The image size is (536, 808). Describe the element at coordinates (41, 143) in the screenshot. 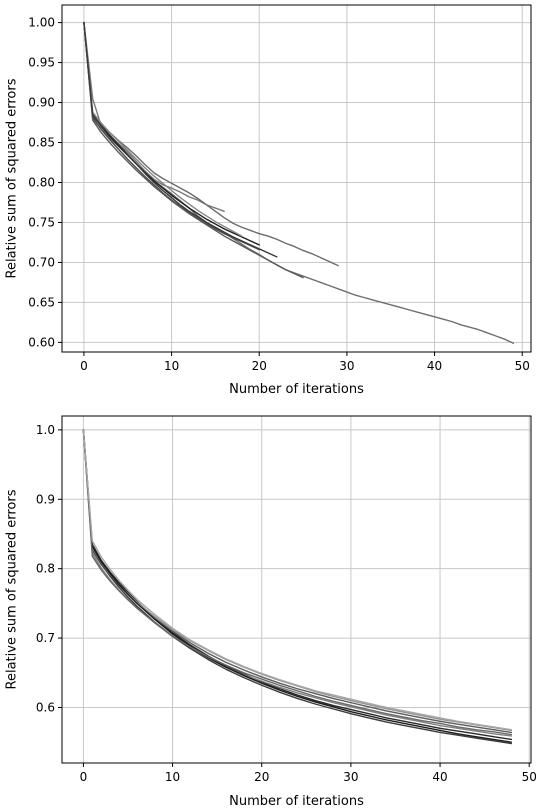

I see `y-tick-label: 0.85` at that location.